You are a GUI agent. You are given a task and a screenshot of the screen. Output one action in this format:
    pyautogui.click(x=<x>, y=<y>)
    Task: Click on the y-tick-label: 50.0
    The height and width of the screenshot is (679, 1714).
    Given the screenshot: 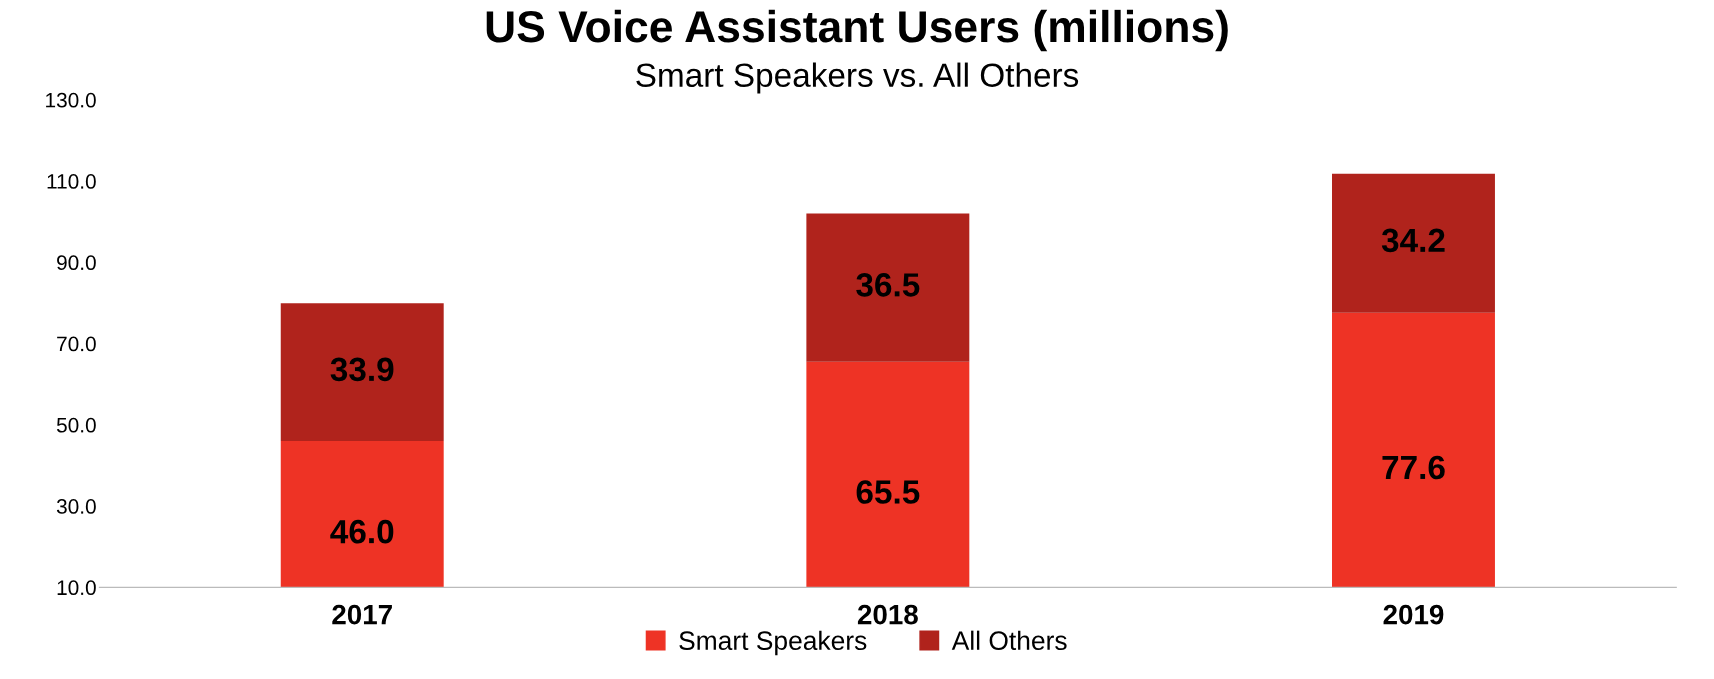 What is the action you would take?
    pyautogui.click(x=76, y=425)
    